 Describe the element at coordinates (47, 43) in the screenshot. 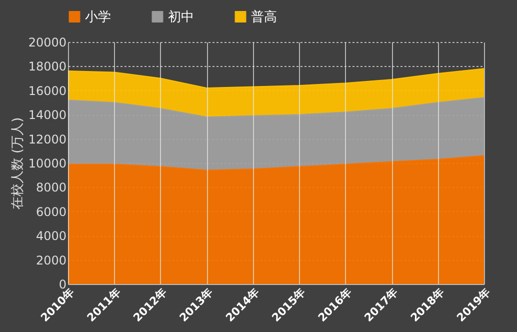

I see `y-tick-label: 20000` at that location.